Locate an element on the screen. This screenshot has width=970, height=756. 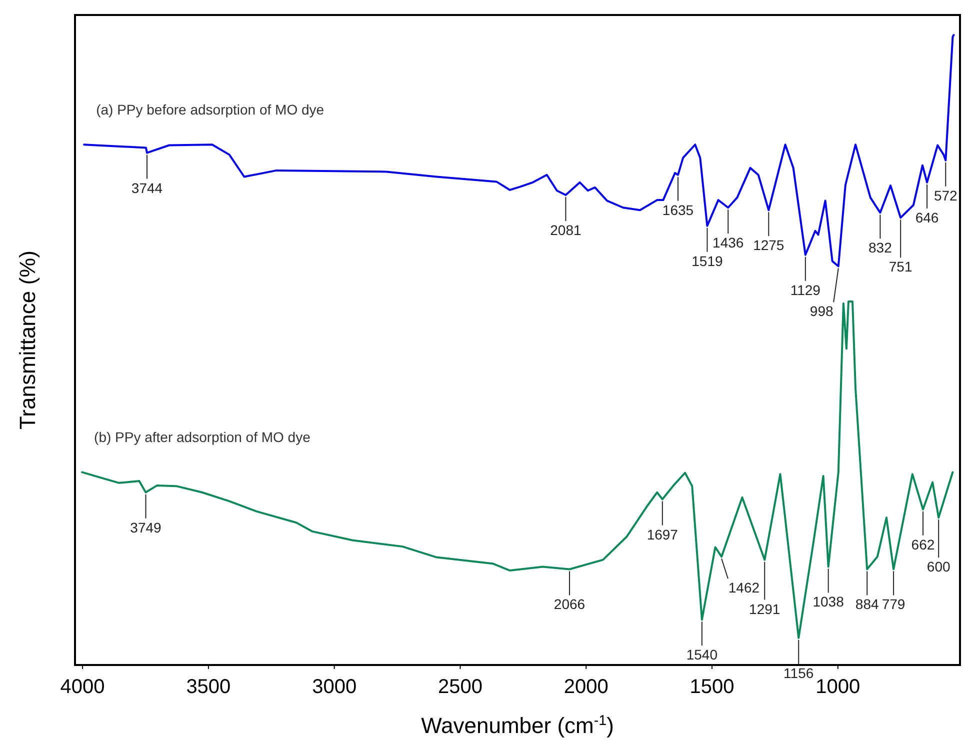
series-label: (a) PPy before adsorption of MO dye is located at coordinates (210, 110).